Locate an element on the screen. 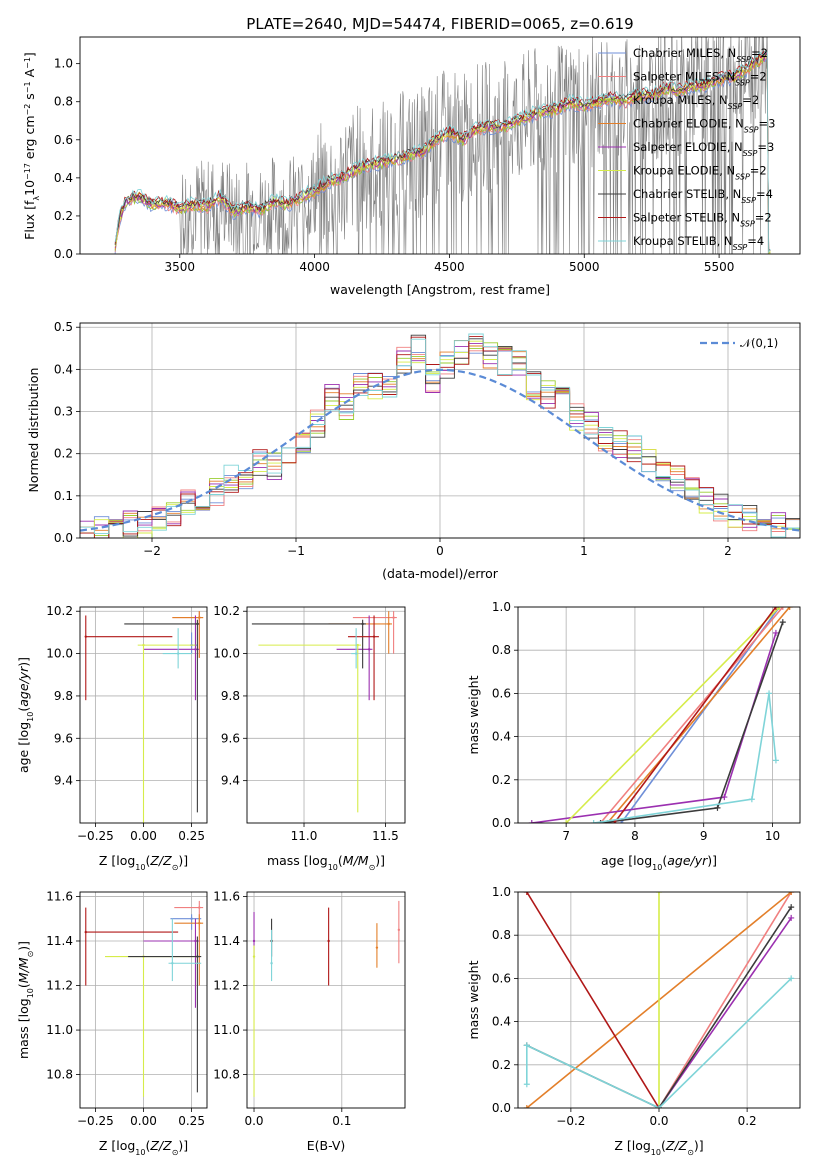 This screenshot has height=1170, width=819. y-tick-label: 10.0 is located at coordinates (59, 654).